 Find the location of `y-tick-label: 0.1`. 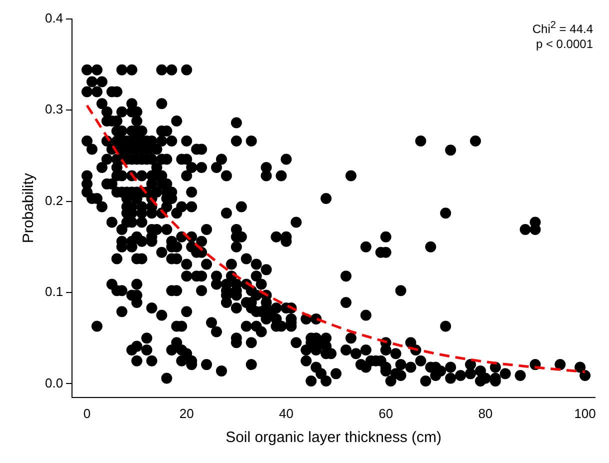

y-tick-label: 0.1 is located at coordinates (54, 292).